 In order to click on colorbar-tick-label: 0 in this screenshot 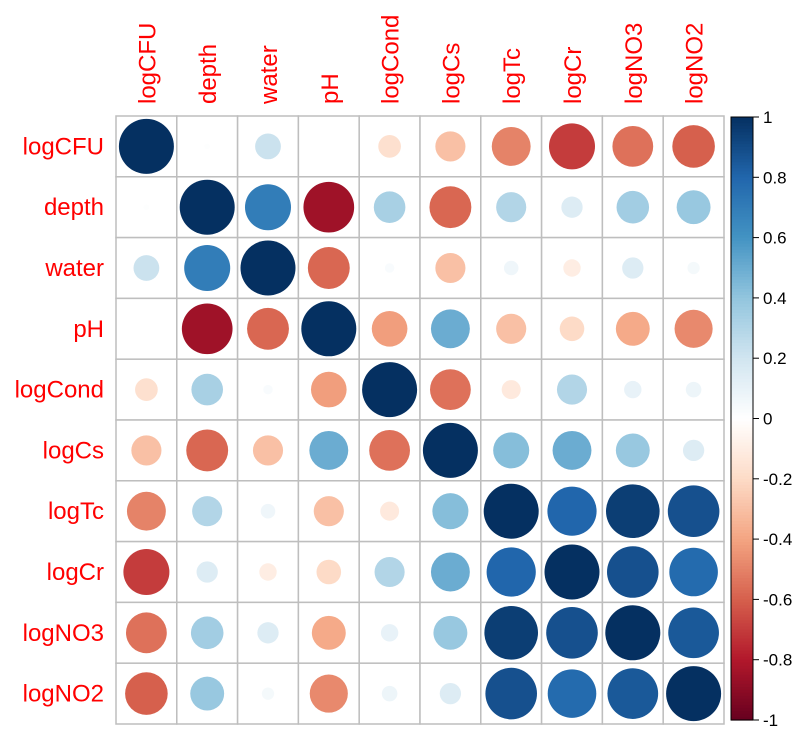, I will do `click(767, 419)`.